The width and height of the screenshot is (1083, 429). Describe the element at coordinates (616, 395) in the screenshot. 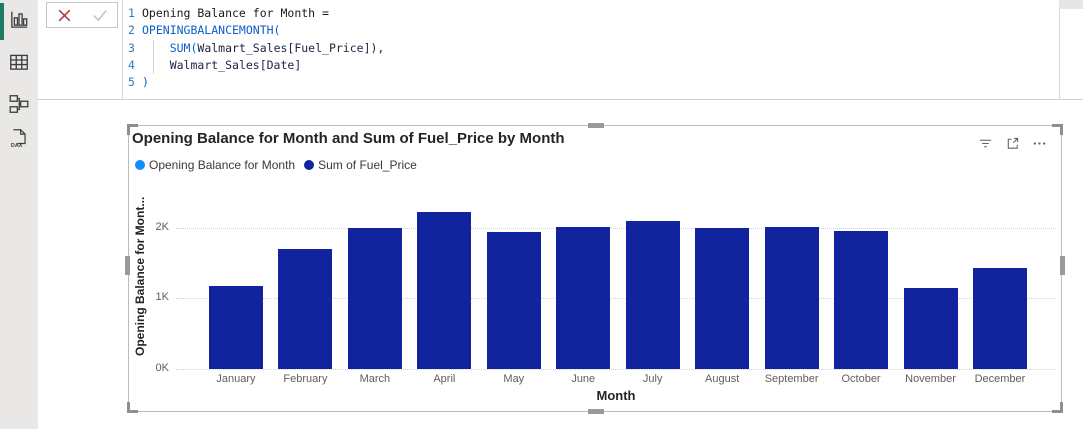

I see `x-axis-title: Month` at that location.